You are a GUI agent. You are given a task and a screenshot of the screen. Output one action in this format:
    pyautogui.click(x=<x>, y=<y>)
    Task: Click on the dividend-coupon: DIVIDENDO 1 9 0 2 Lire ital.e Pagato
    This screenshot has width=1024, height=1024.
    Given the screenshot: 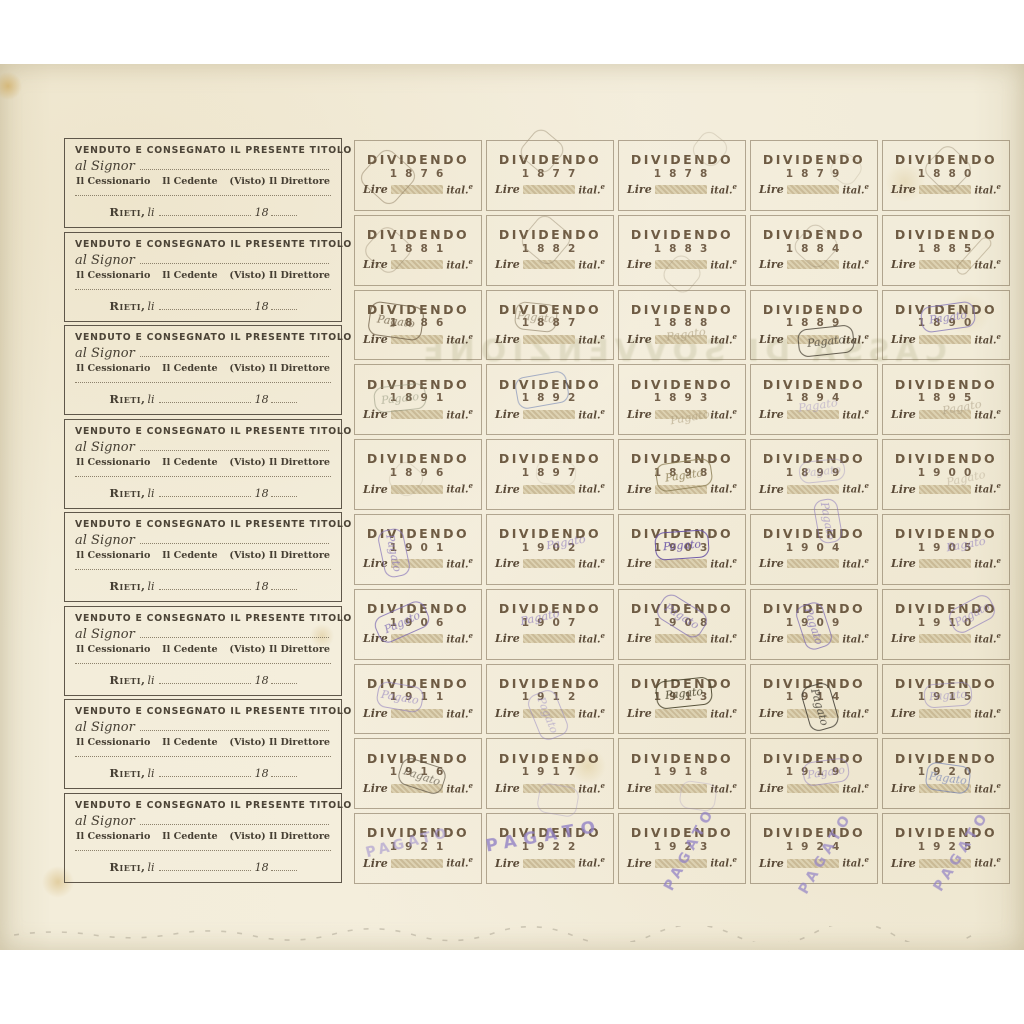 What is the action you would take?
    pyautogui.click(x=550, y=549)
    